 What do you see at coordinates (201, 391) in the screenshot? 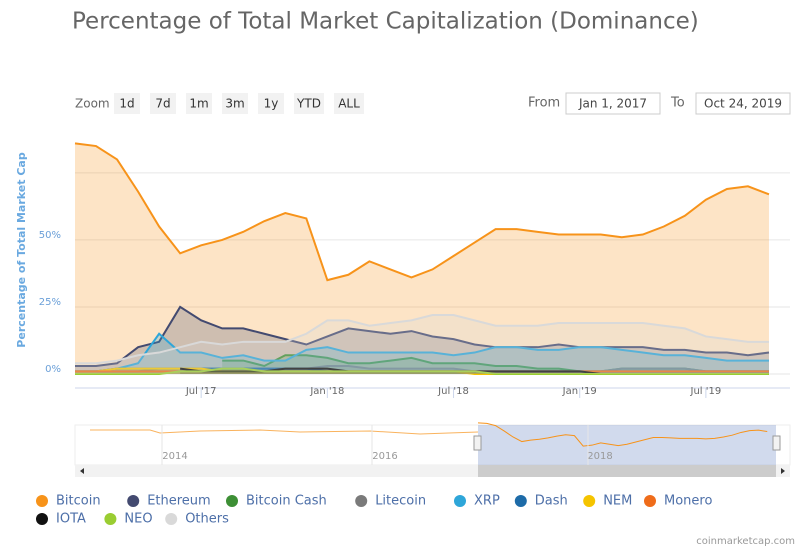
I see `x-tick-label: Jul '17` at bounding box center [201, 391].